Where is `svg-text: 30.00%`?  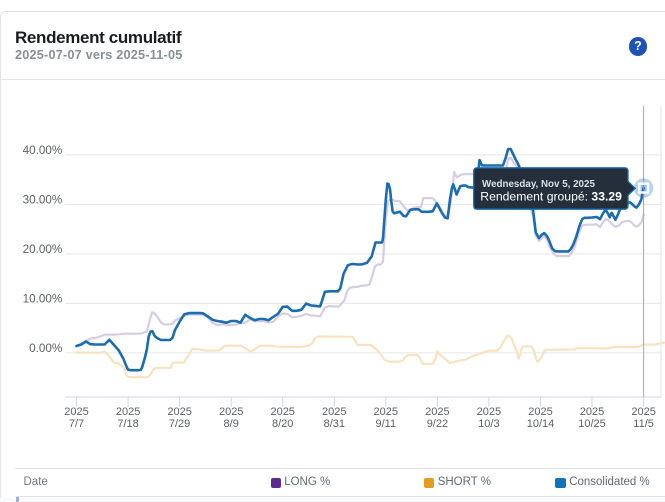
svg-text: 30.00% is located at coordinates (43, 200).